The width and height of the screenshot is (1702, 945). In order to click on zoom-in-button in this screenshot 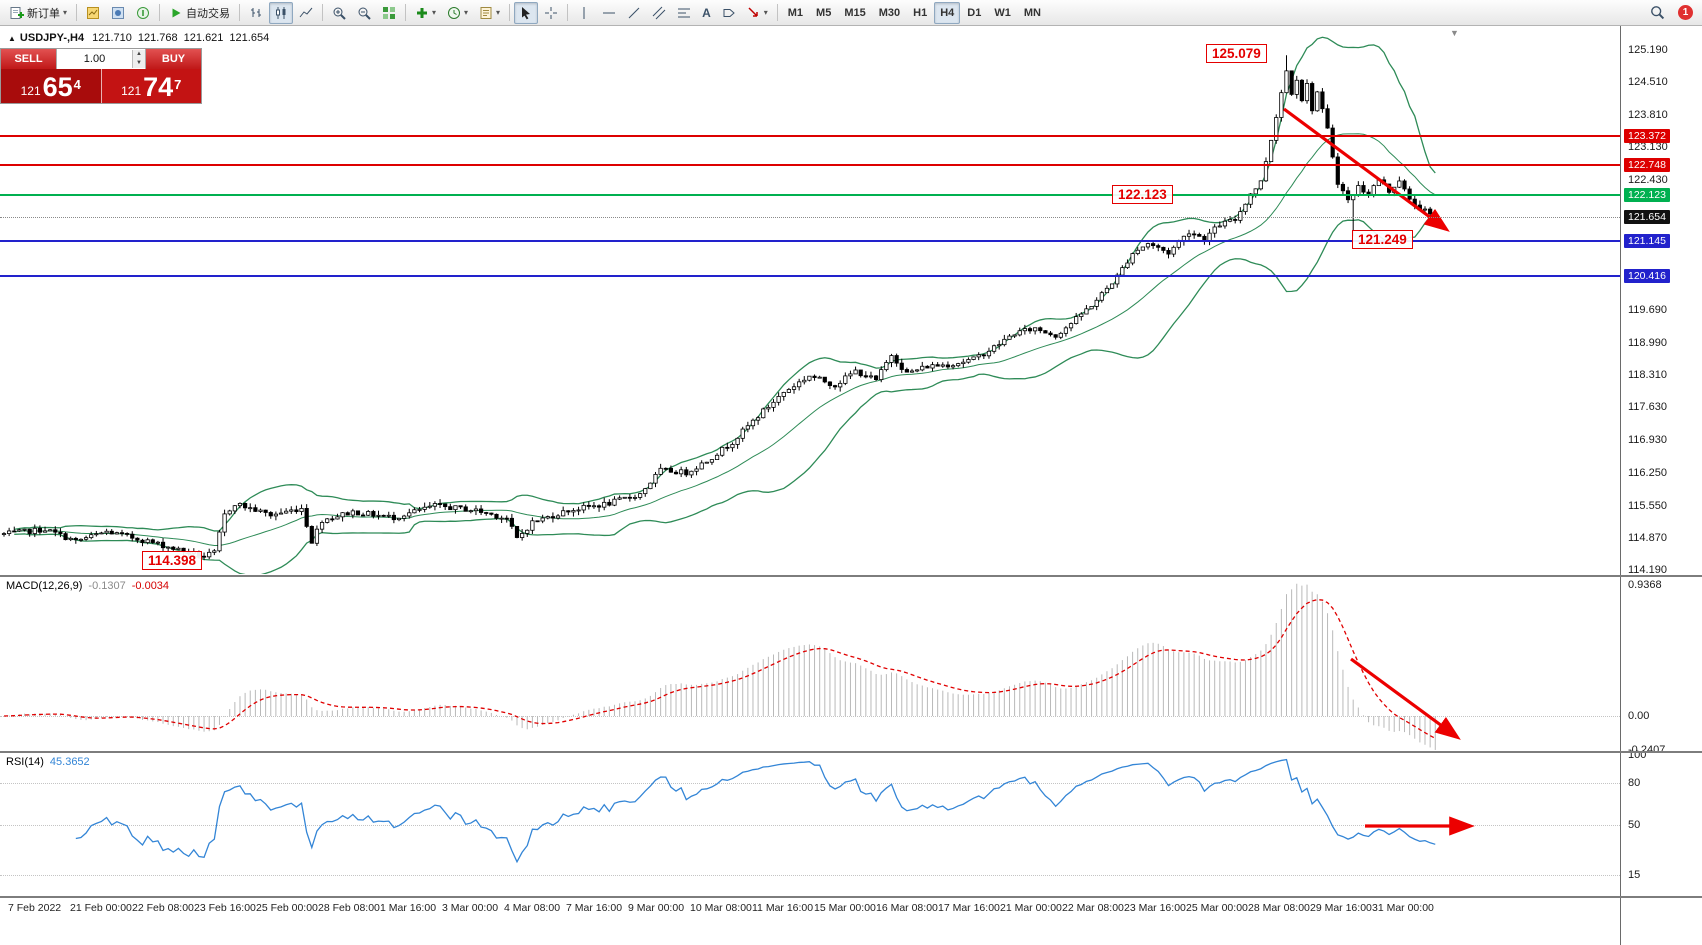, I will do `click(339, 13)`.